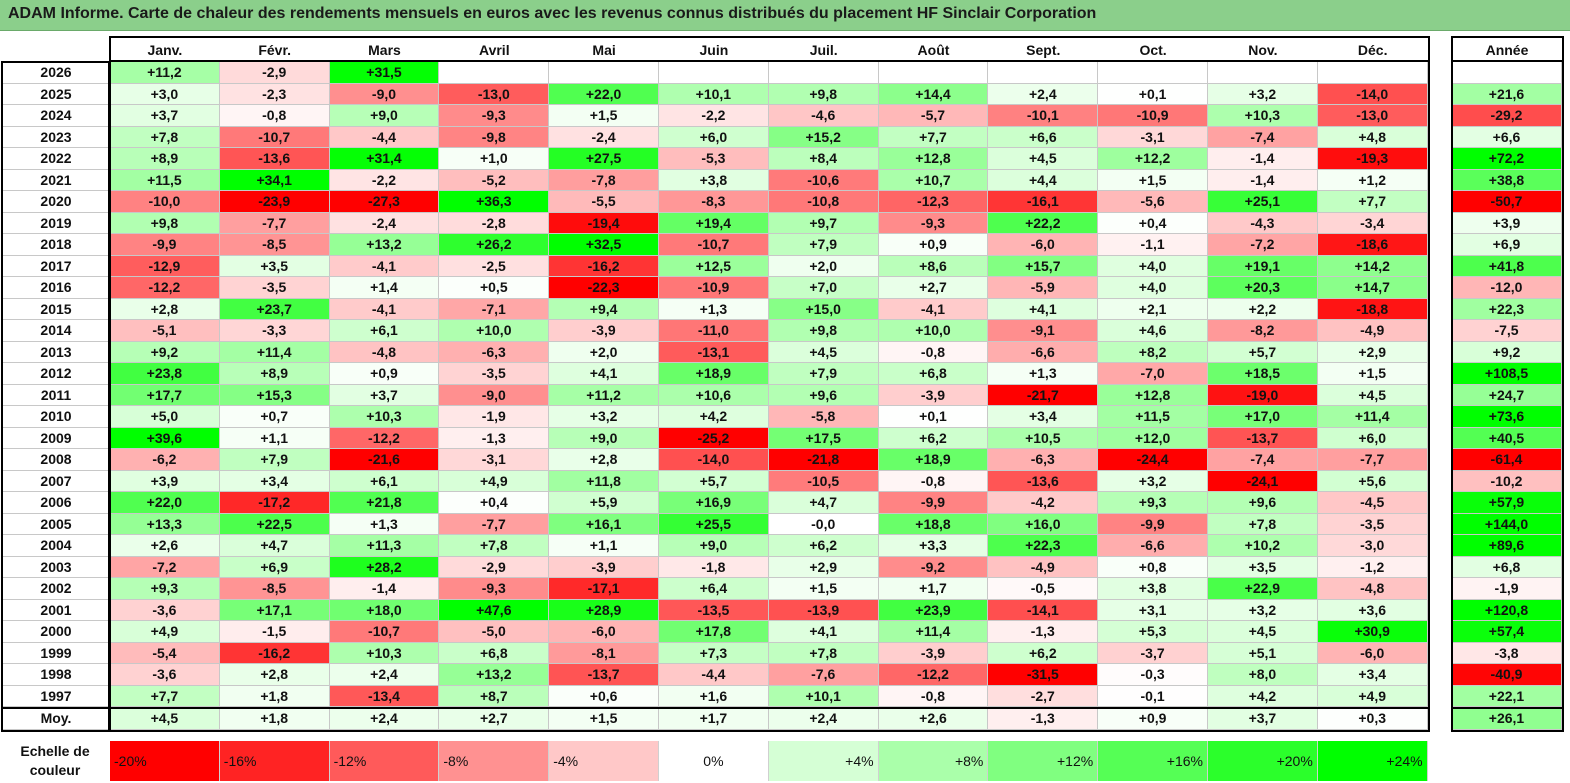 The image size is (1570, 783). What do you see at coordinates (604, 352) in the screenshot?
I see `heatmap-cell: +2,0` at bounding box center [604, 352].